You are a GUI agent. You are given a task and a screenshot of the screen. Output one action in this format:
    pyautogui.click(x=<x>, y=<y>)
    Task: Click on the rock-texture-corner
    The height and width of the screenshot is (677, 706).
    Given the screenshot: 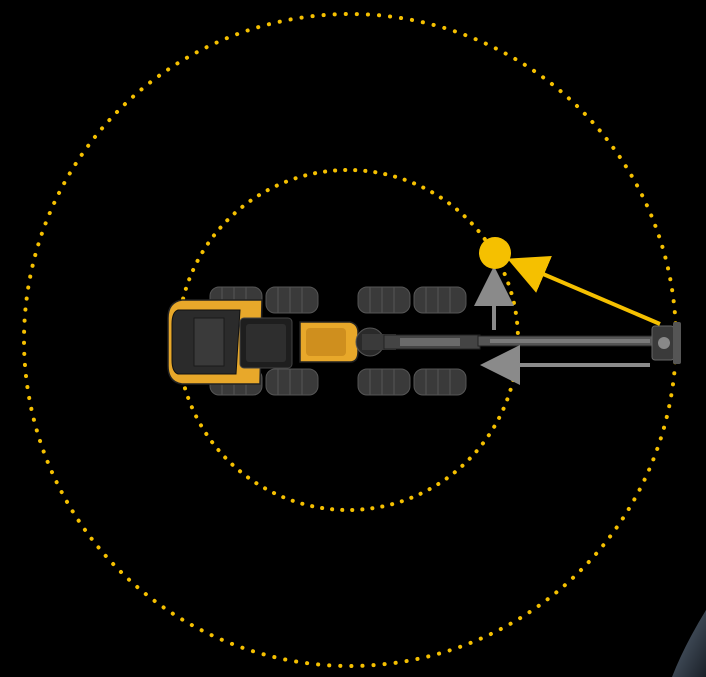 What is the action you would take?
    pyautogui.click(x=689, y=643)
    